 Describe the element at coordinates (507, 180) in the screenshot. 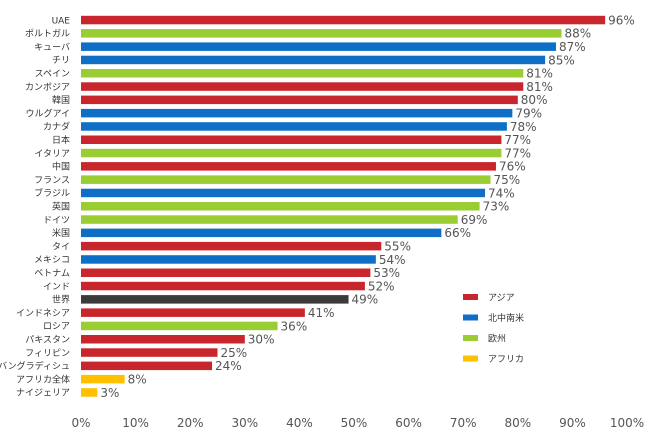

I see `value-label-12: 75%` at that location.